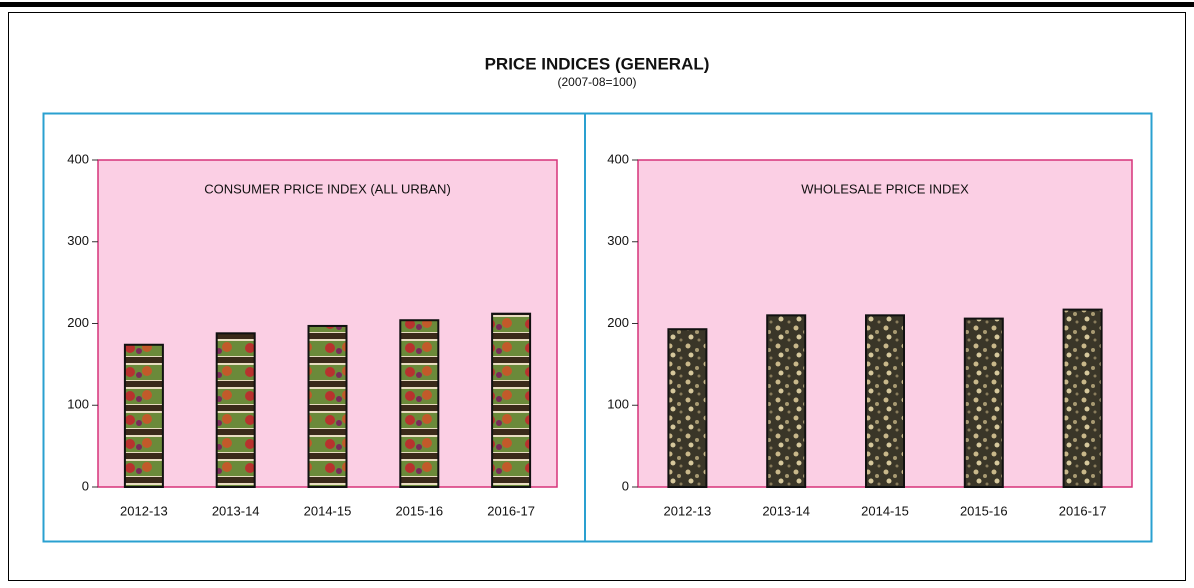 Image resolution: width=1194 pixels, height=588 pixels. I want to click on page-title: PRICE INDICES (GENERAL), so click(597, 63).